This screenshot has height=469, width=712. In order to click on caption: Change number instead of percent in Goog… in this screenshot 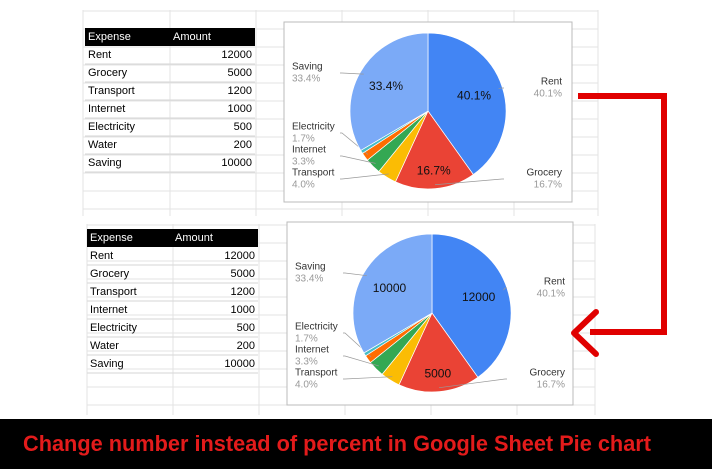, I will do `click(337, 443)`.